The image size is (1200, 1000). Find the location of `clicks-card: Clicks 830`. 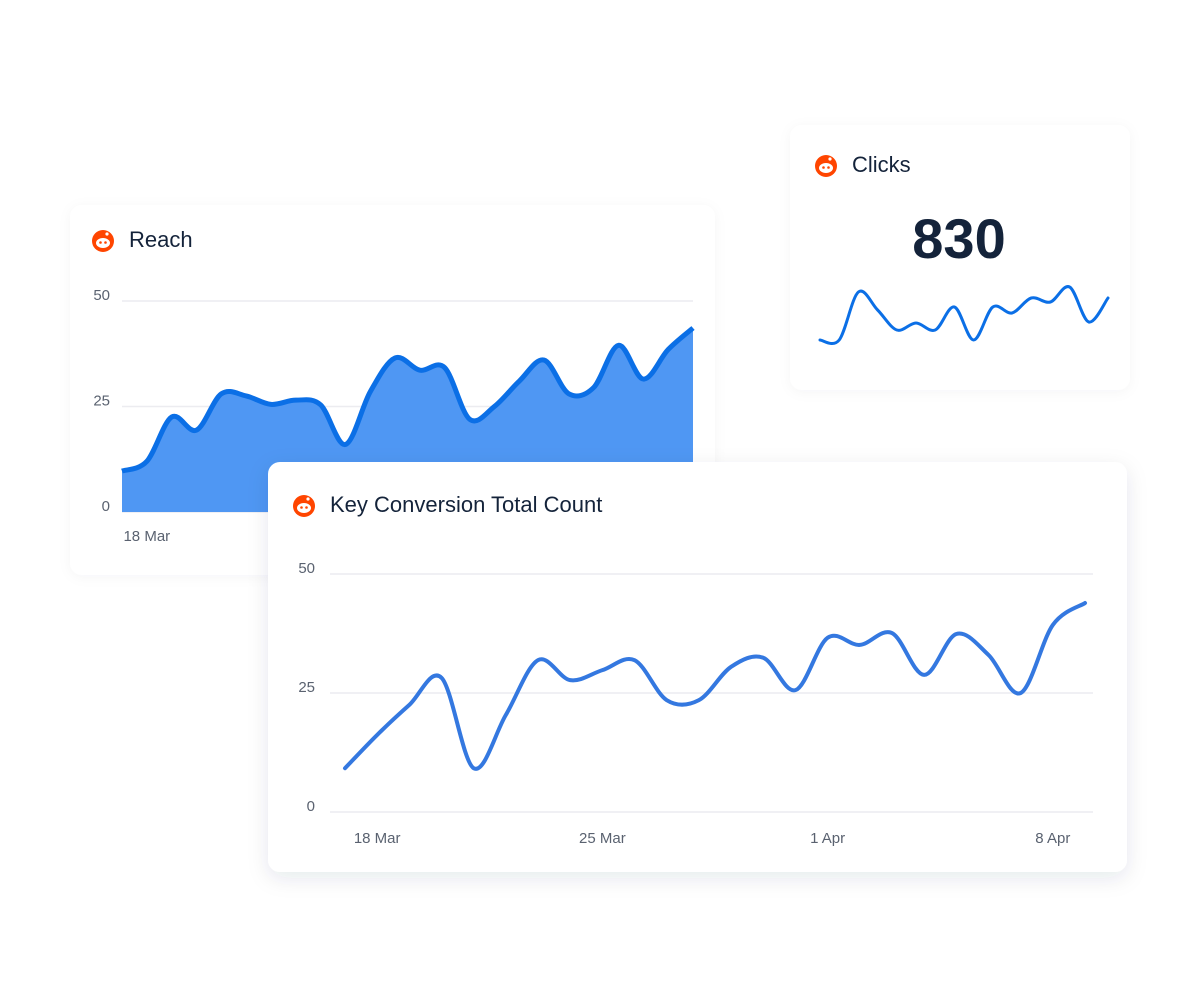

clicks-card: Clicks 830 is located at coordinates (960, 257).